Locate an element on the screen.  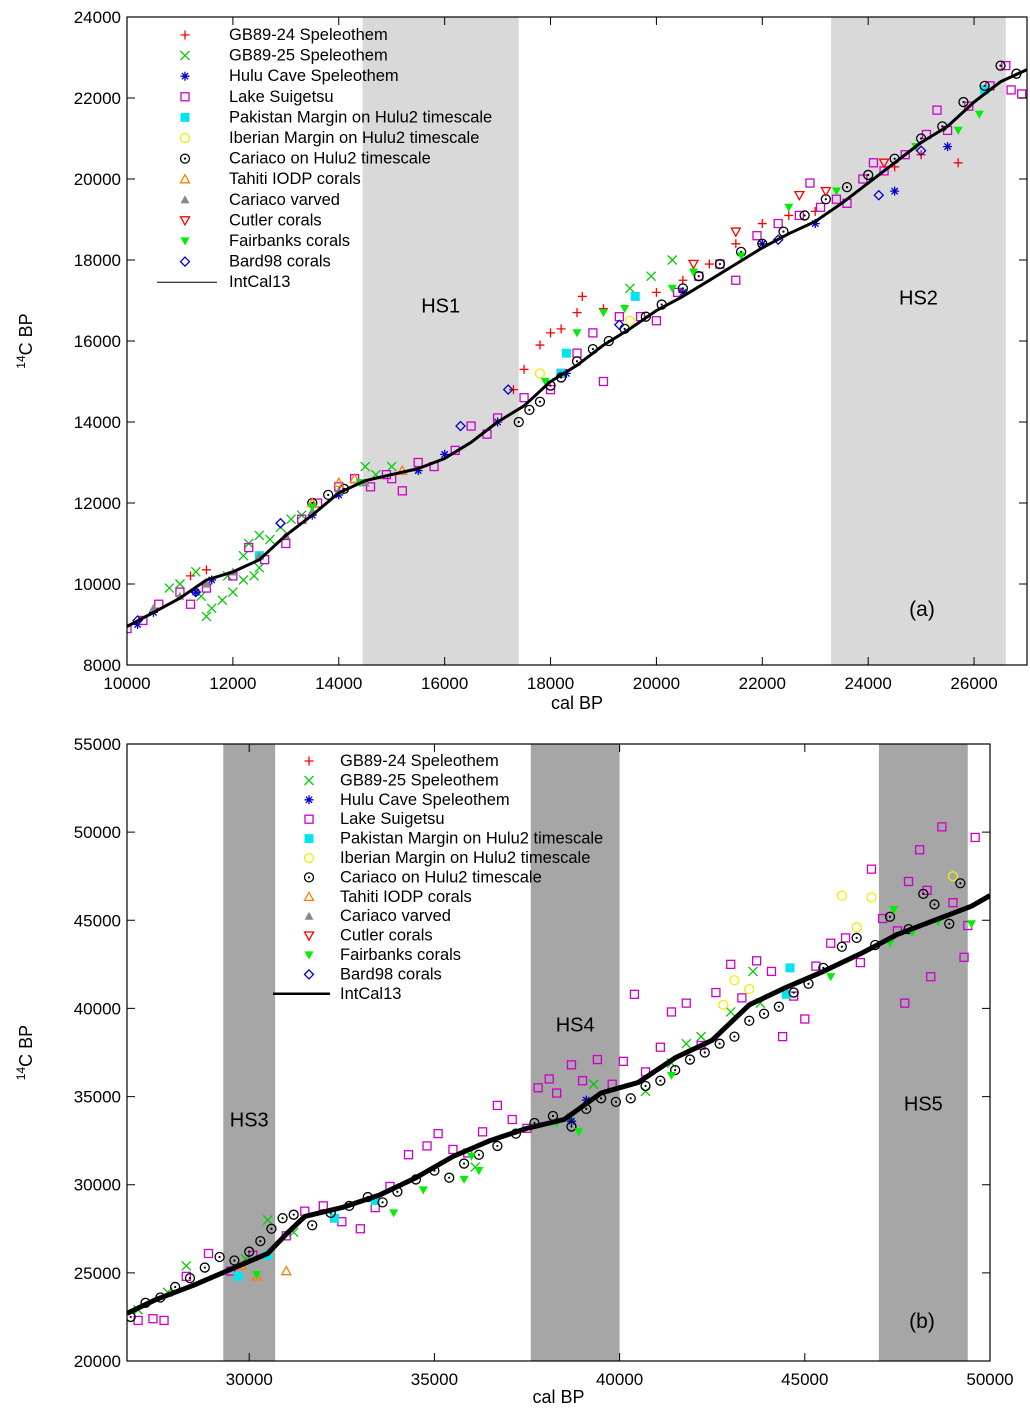
y-tick-label: 45000 is located at coordinates (97, 920).